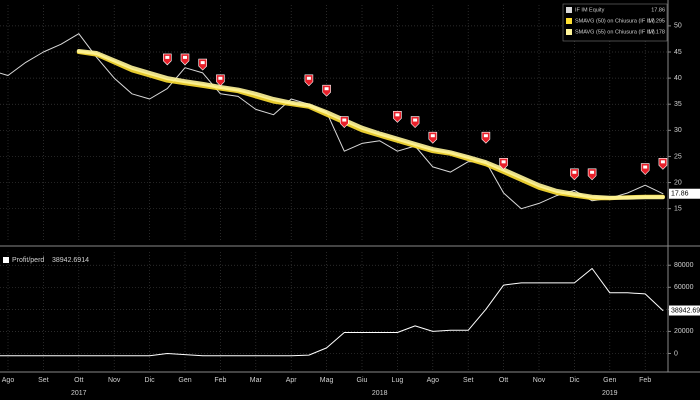 Image resolution: width=700 pixels, height=400 pixels. What do you see at coordinates (327, 380) in the screenshot?
I see `x-tick-label: Mag` at bounding box center [327, 380].